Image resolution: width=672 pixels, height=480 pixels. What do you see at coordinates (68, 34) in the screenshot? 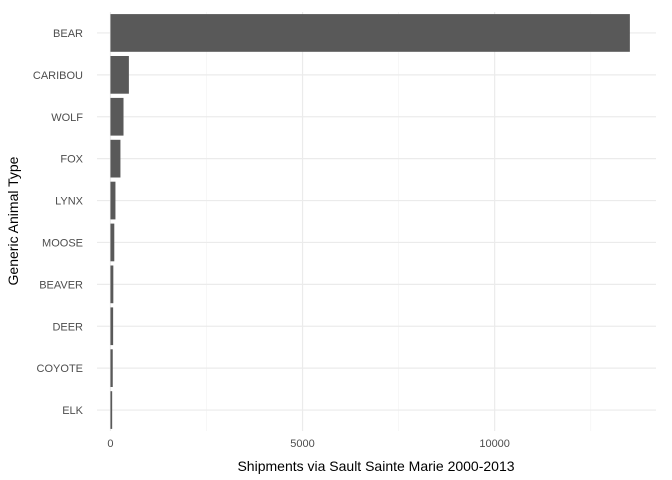
I see `y-tick-label: BEAR` at bounding box center [68, 34].